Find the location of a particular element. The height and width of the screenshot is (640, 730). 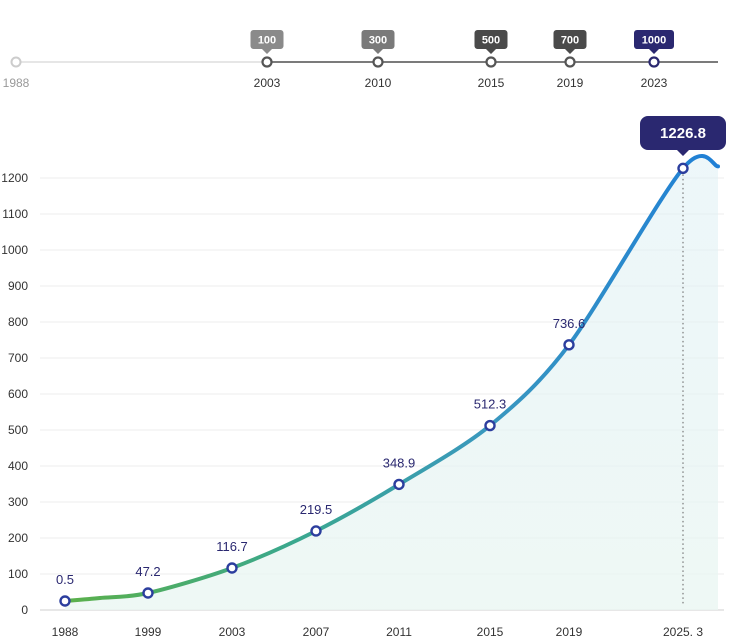

data-label: 512.3 is located at coordinates (490, 404).